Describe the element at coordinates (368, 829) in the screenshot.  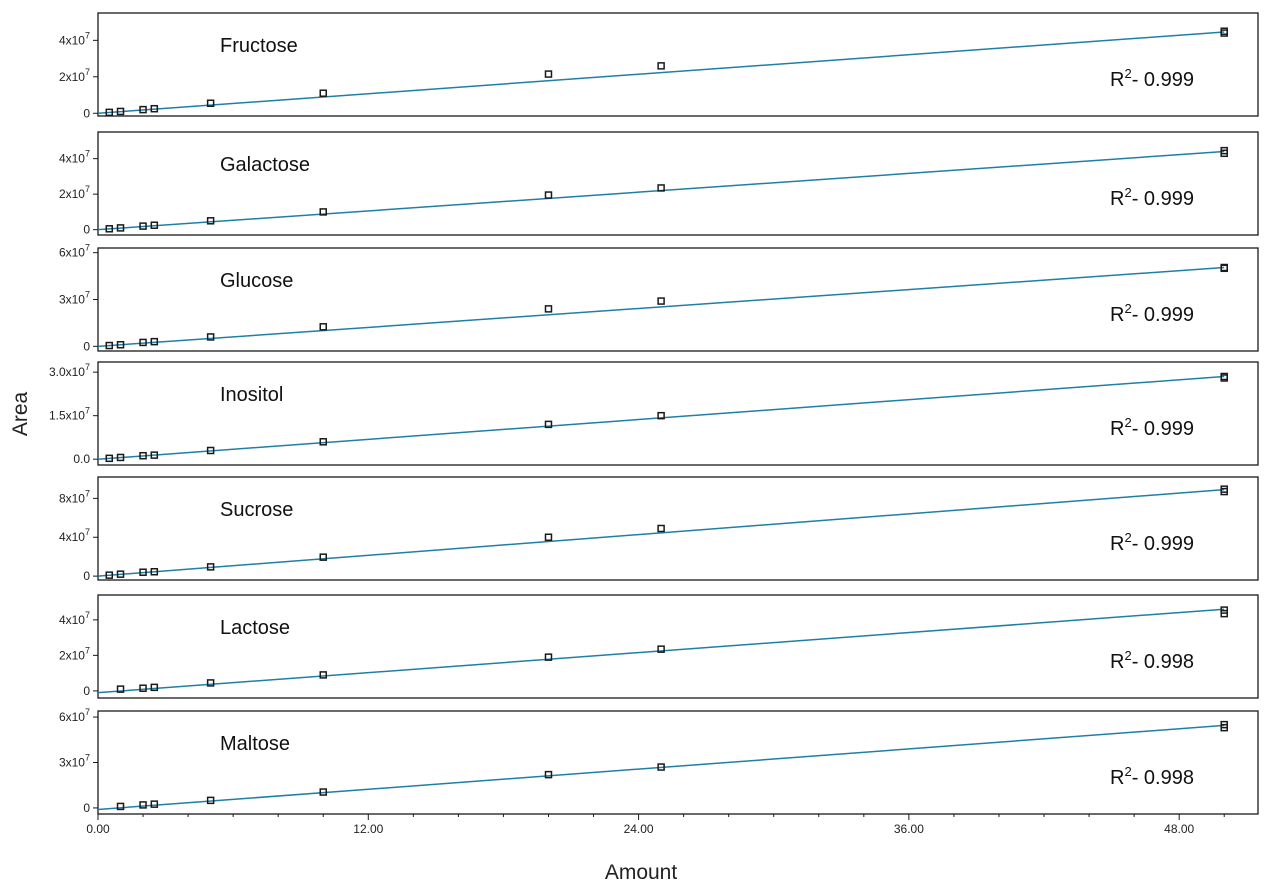
I see `x-tick-label: 12.00` at that location.